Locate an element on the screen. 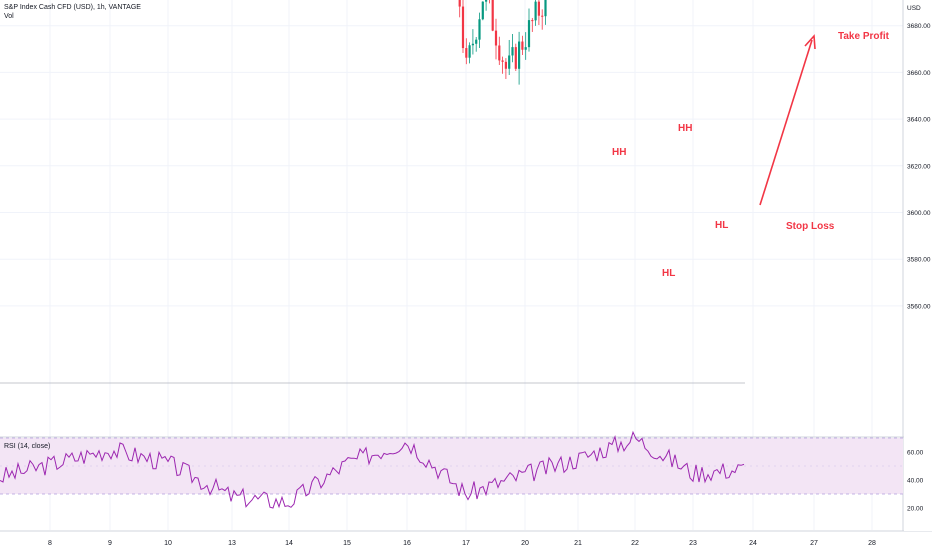  price-tick-label: 3580.00 is located at coordinates (919, 260).